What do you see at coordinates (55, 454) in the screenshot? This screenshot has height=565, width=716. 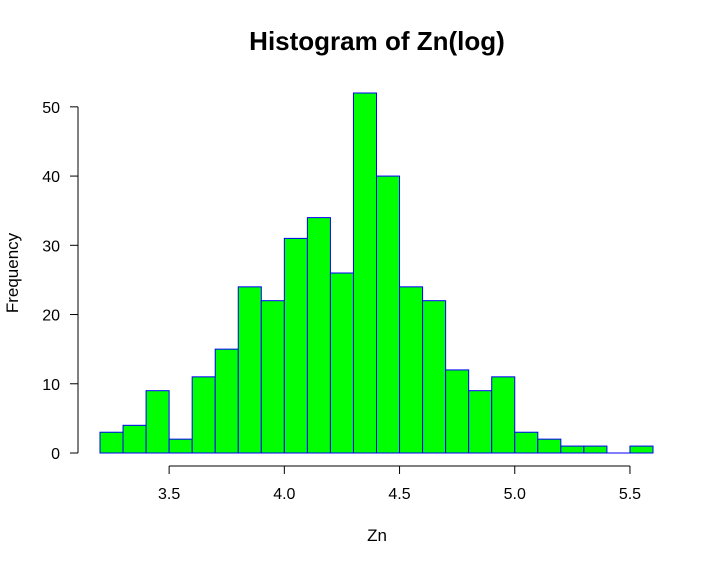 I see `y-tick-label: 0` at bounding box center [55, 454].